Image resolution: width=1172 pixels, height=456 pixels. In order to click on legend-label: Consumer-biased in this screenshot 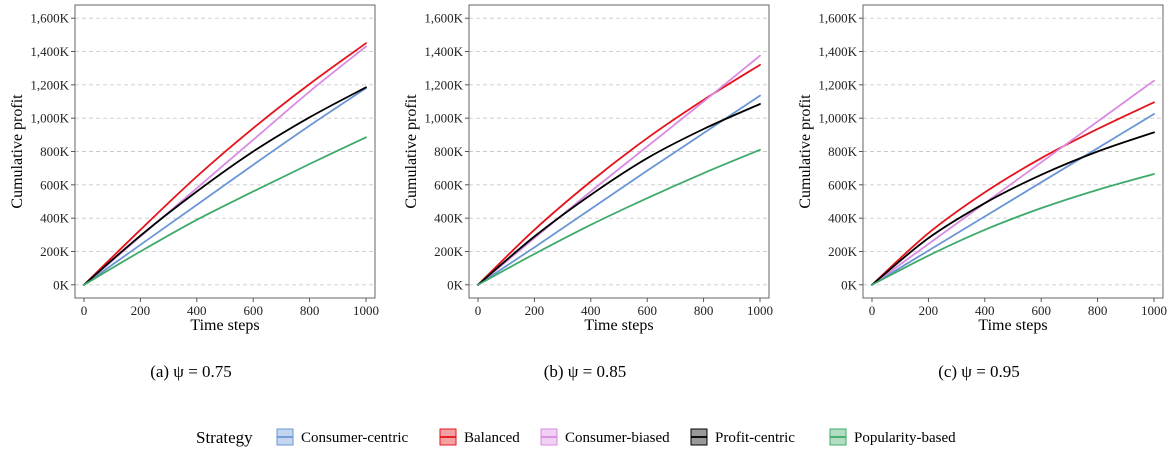, I will do `click(617, 438)`.